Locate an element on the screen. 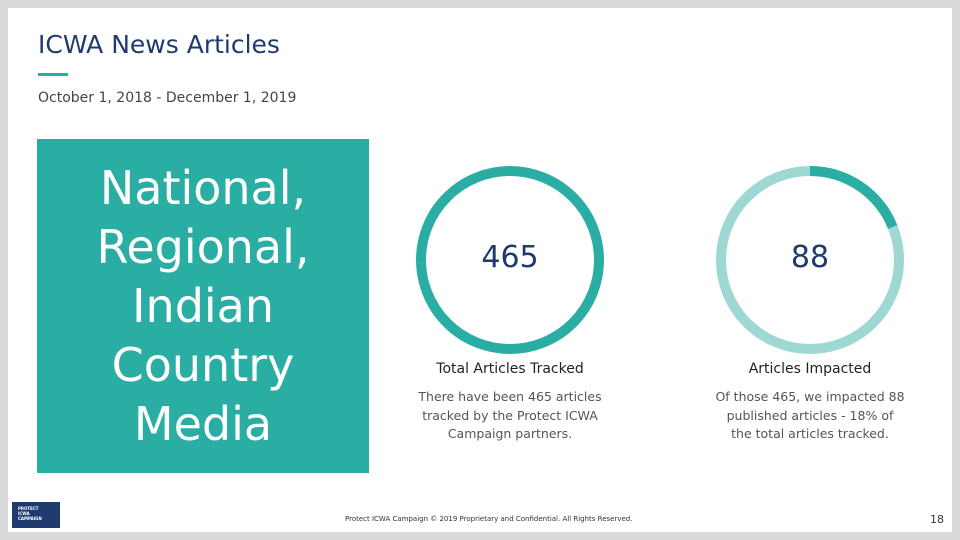 The height and width of the screenshot is (540, 960). subtitle: October 1, 2018 - December 1, 2019 is located at coordinates (167, 98).